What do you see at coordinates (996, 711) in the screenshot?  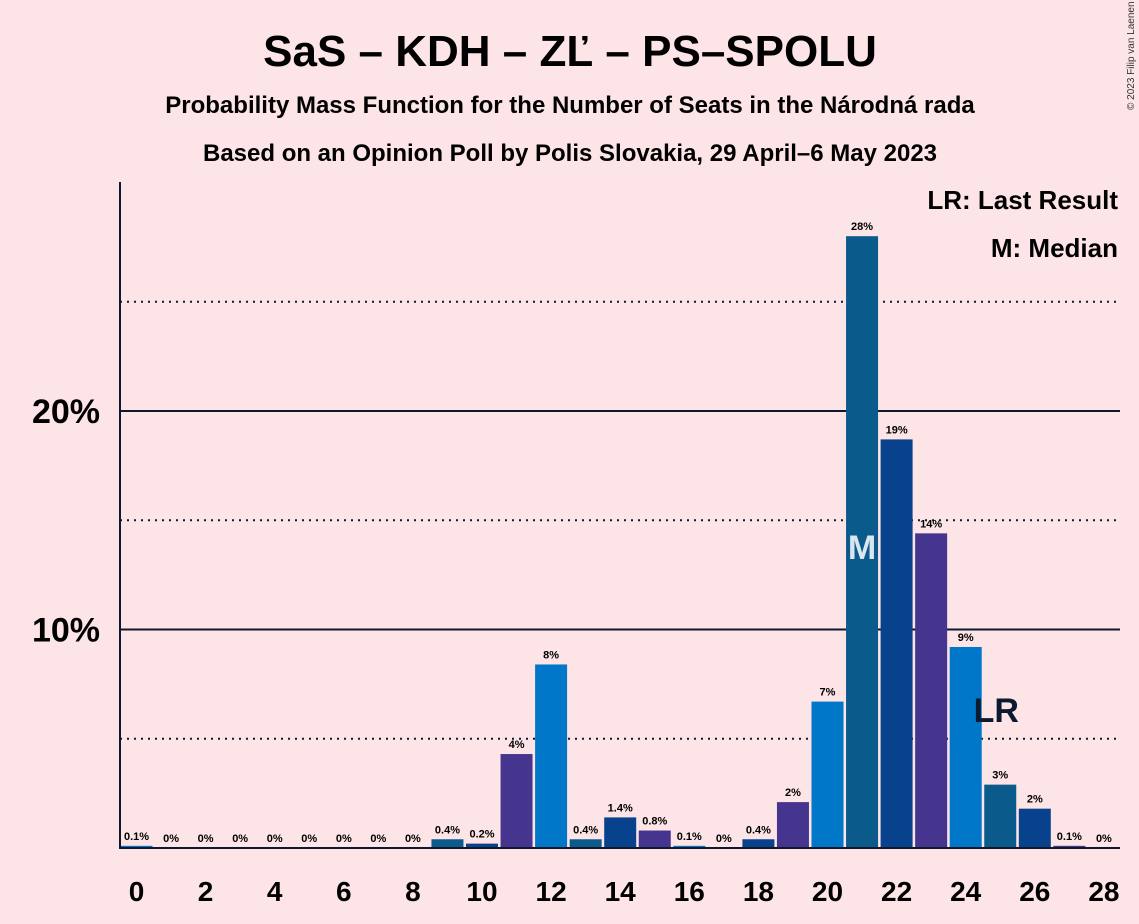 I see `last-result-marker: LR` at bounding box center [996, 711].